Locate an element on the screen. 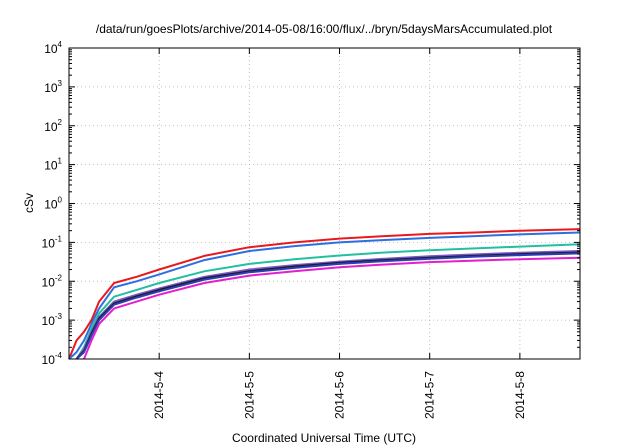 The image size is (640, 448). y-tick-labels: 10⁻⁴ 10⁻³ 10⁻² 10⁻¹ 10⁰ 10¹ 10² 10³ 10⁴ is located at coordinates (52, 203).